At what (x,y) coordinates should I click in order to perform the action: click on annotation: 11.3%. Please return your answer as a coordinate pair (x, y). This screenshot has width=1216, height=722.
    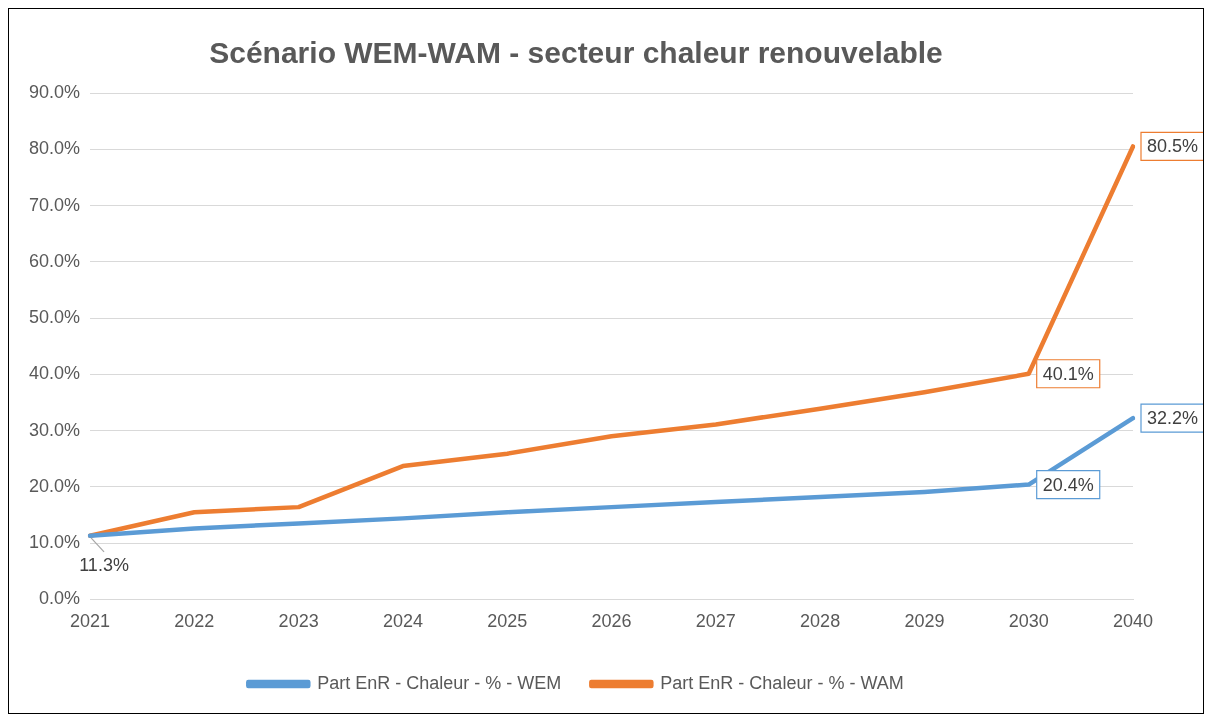
    Looking at the image, I should click on (104, 564).